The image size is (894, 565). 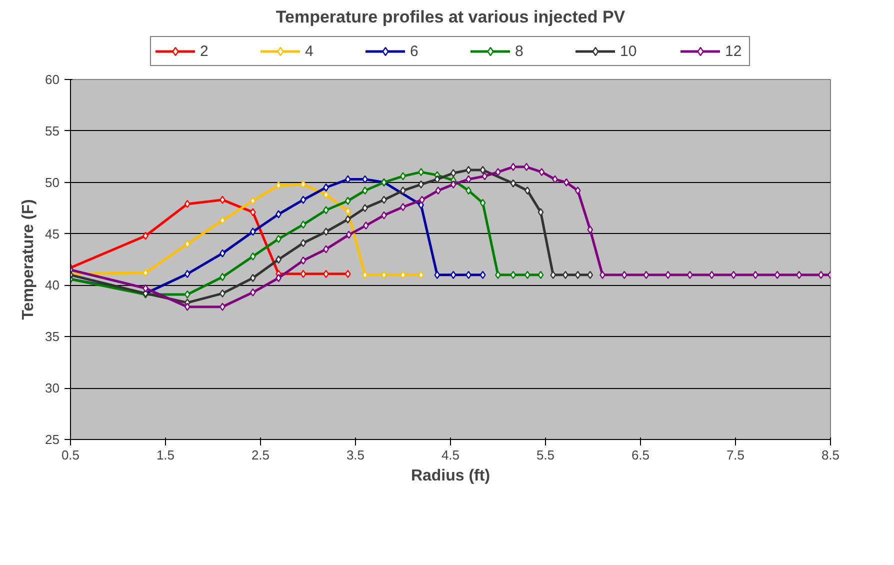 What do you see at coordinates (640, 455) in the screenshot?
I see `x-tick-label: 6.5` at bounding box center [640, 455].